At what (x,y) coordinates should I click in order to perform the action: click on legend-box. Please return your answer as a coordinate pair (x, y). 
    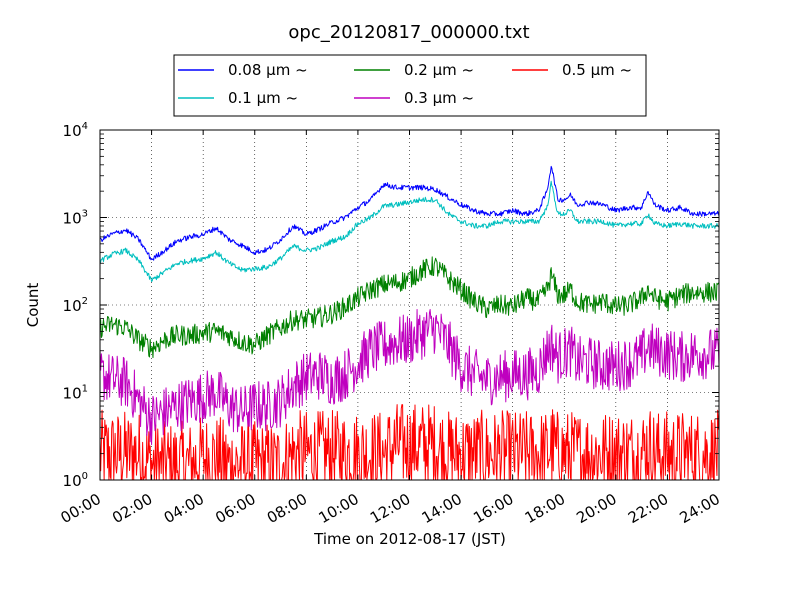
    Looking at the image, I should click on (410, 85).